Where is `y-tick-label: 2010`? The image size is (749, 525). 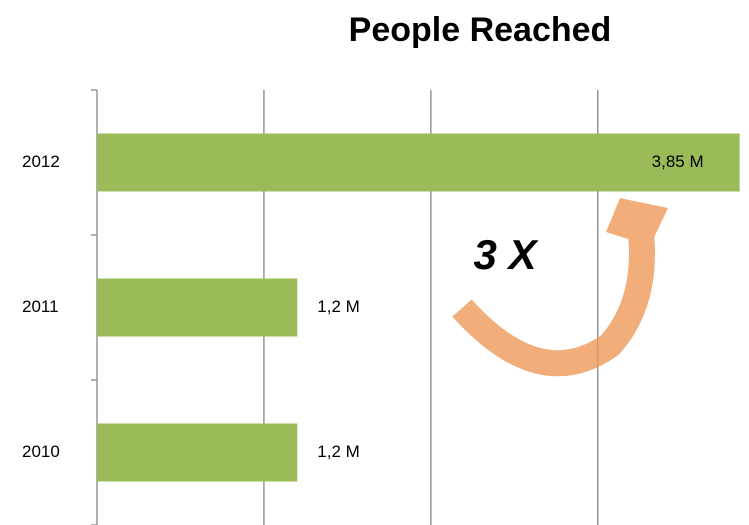 y-tick-label: 2010 is located at coordinates (41, 451).